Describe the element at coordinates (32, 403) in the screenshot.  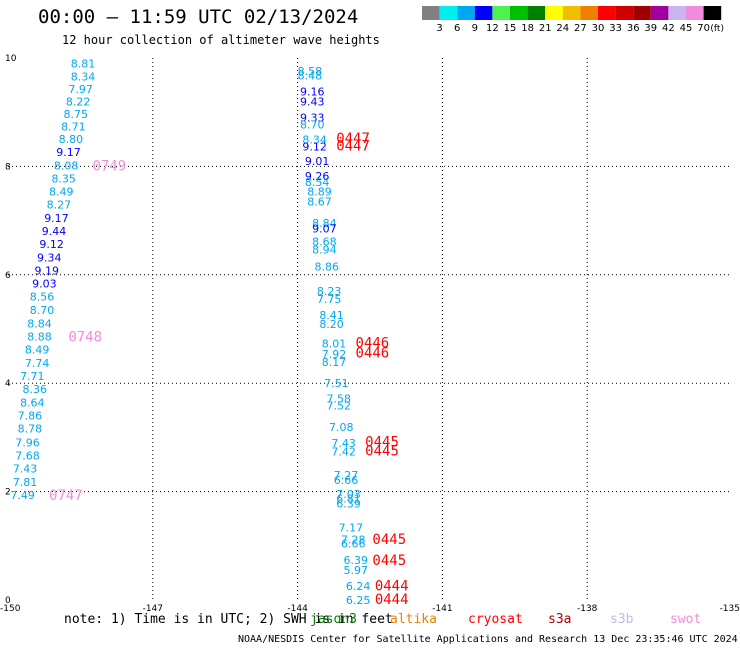
I see `wave-height-point: 8.64` at that location.